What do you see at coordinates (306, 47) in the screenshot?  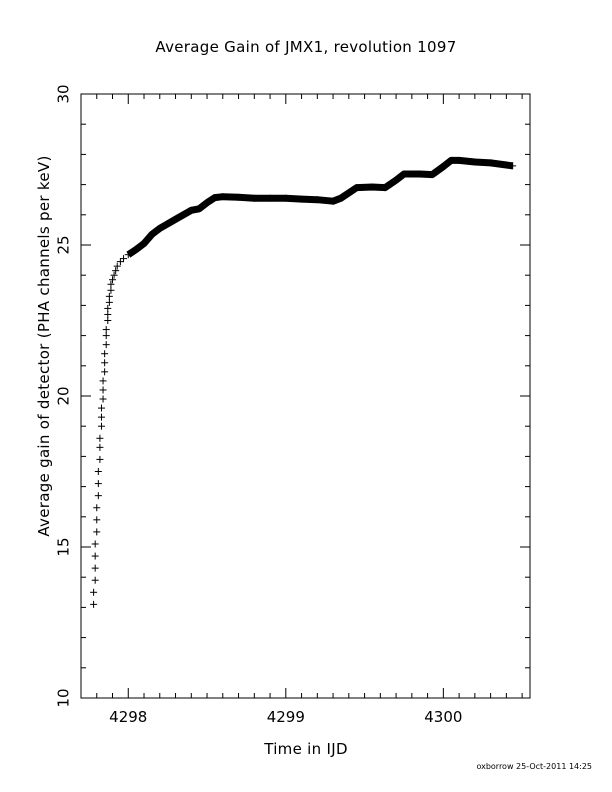 I see `chart-title: Average Gain of JMX1, revolution 1097` at bounding box center [306, 47].